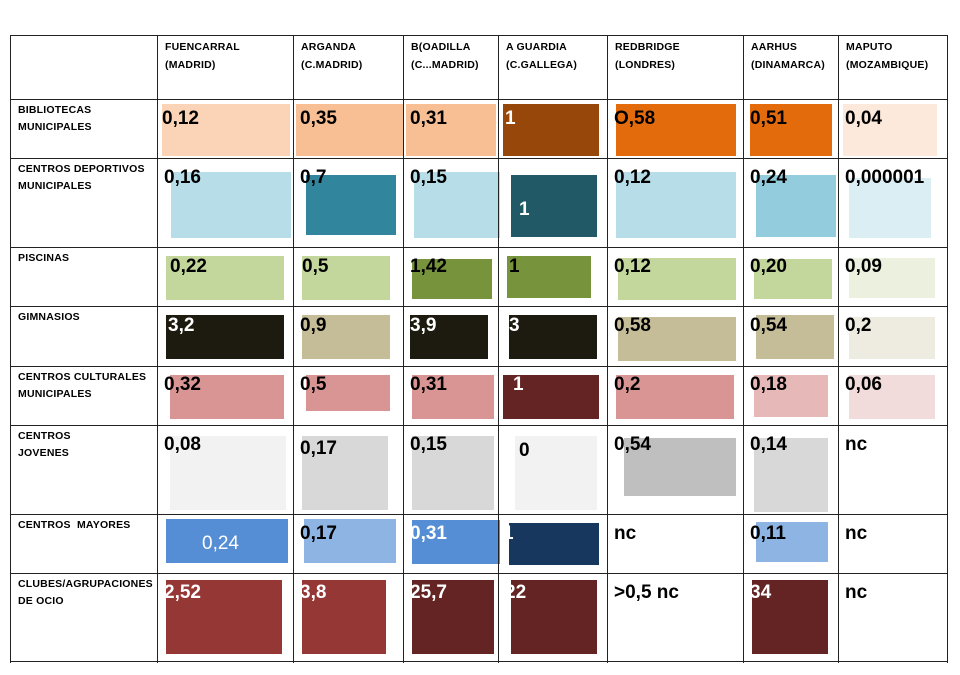  I want to click on table-cell: 0,58, so click(676, 337).